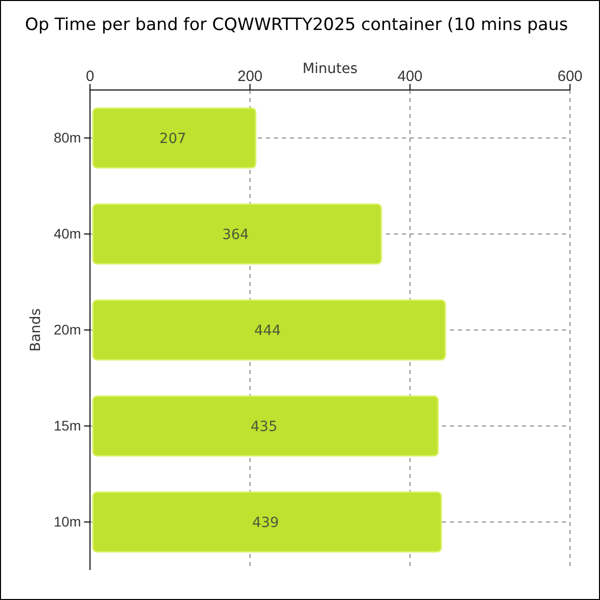 This screenshot has width=600, height=600. I want to click on data-label: 364, so click(236, 234).